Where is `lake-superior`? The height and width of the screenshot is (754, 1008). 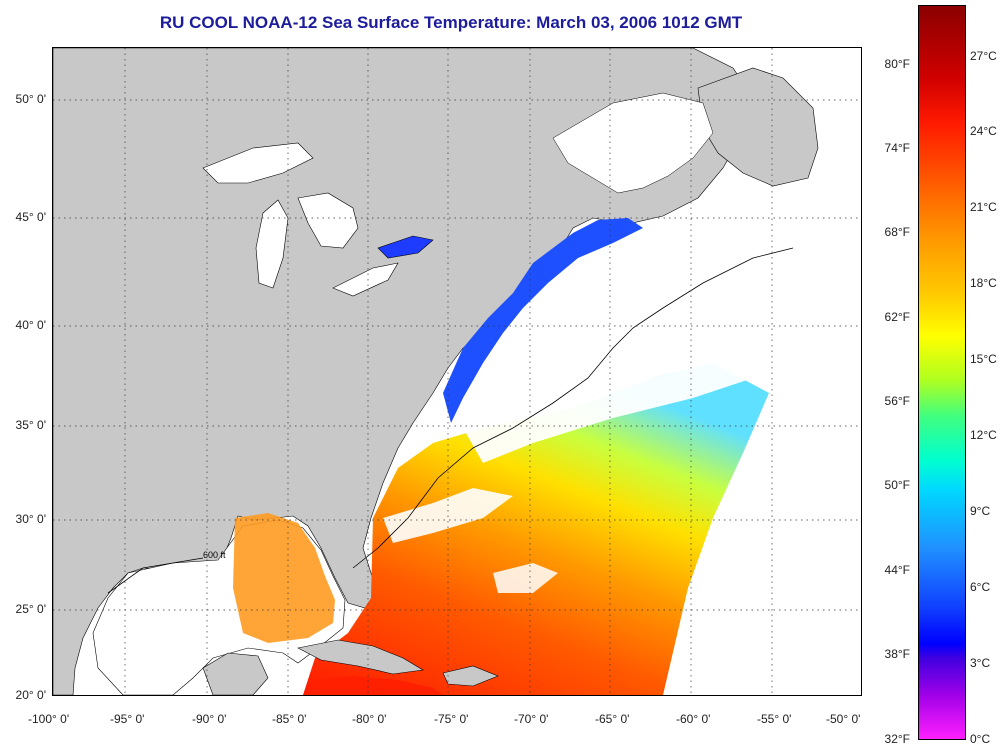
lake-superior is located at coordinates (258, 163).